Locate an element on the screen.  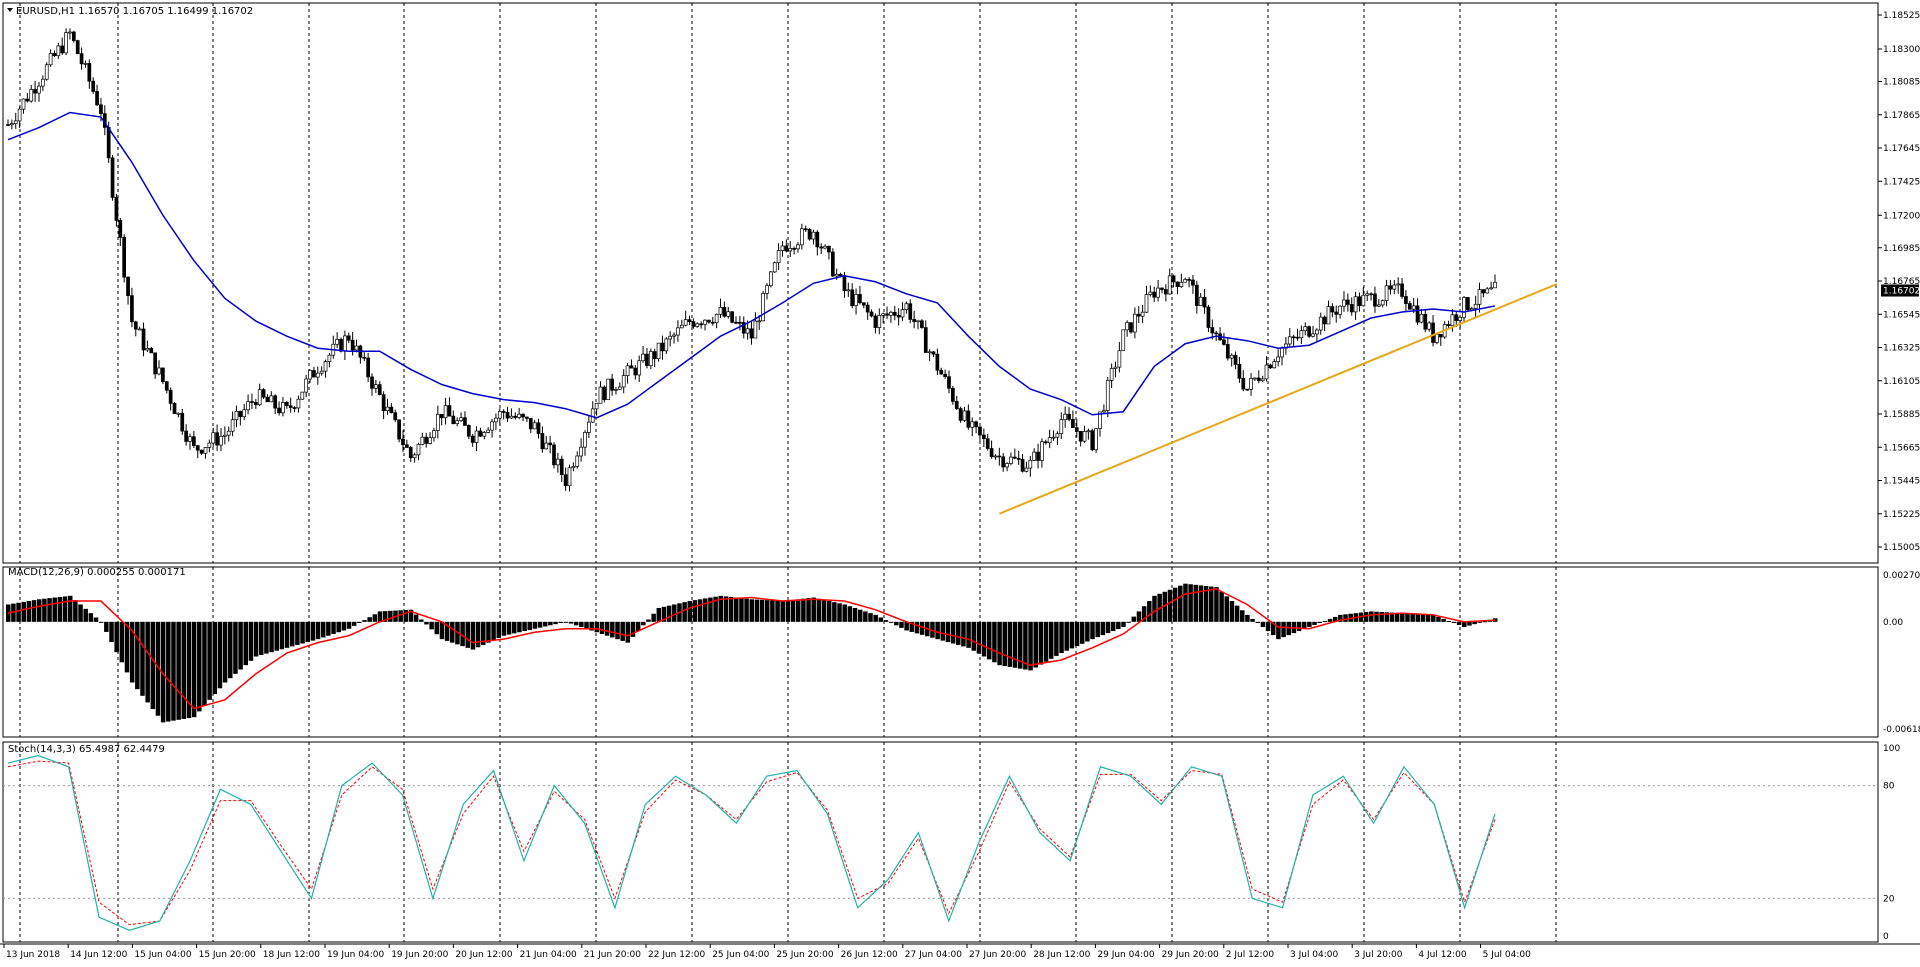
trendline is located at coordinates (1278, 399).